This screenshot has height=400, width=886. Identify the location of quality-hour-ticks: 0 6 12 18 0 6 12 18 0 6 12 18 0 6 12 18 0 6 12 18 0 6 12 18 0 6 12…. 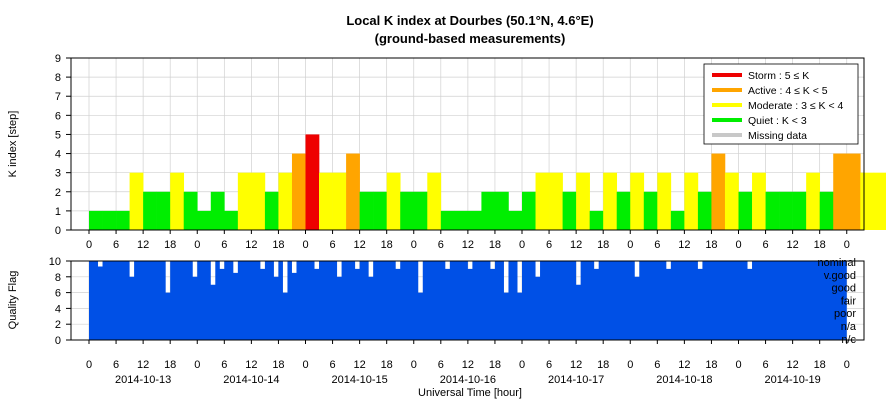
(468, 355).